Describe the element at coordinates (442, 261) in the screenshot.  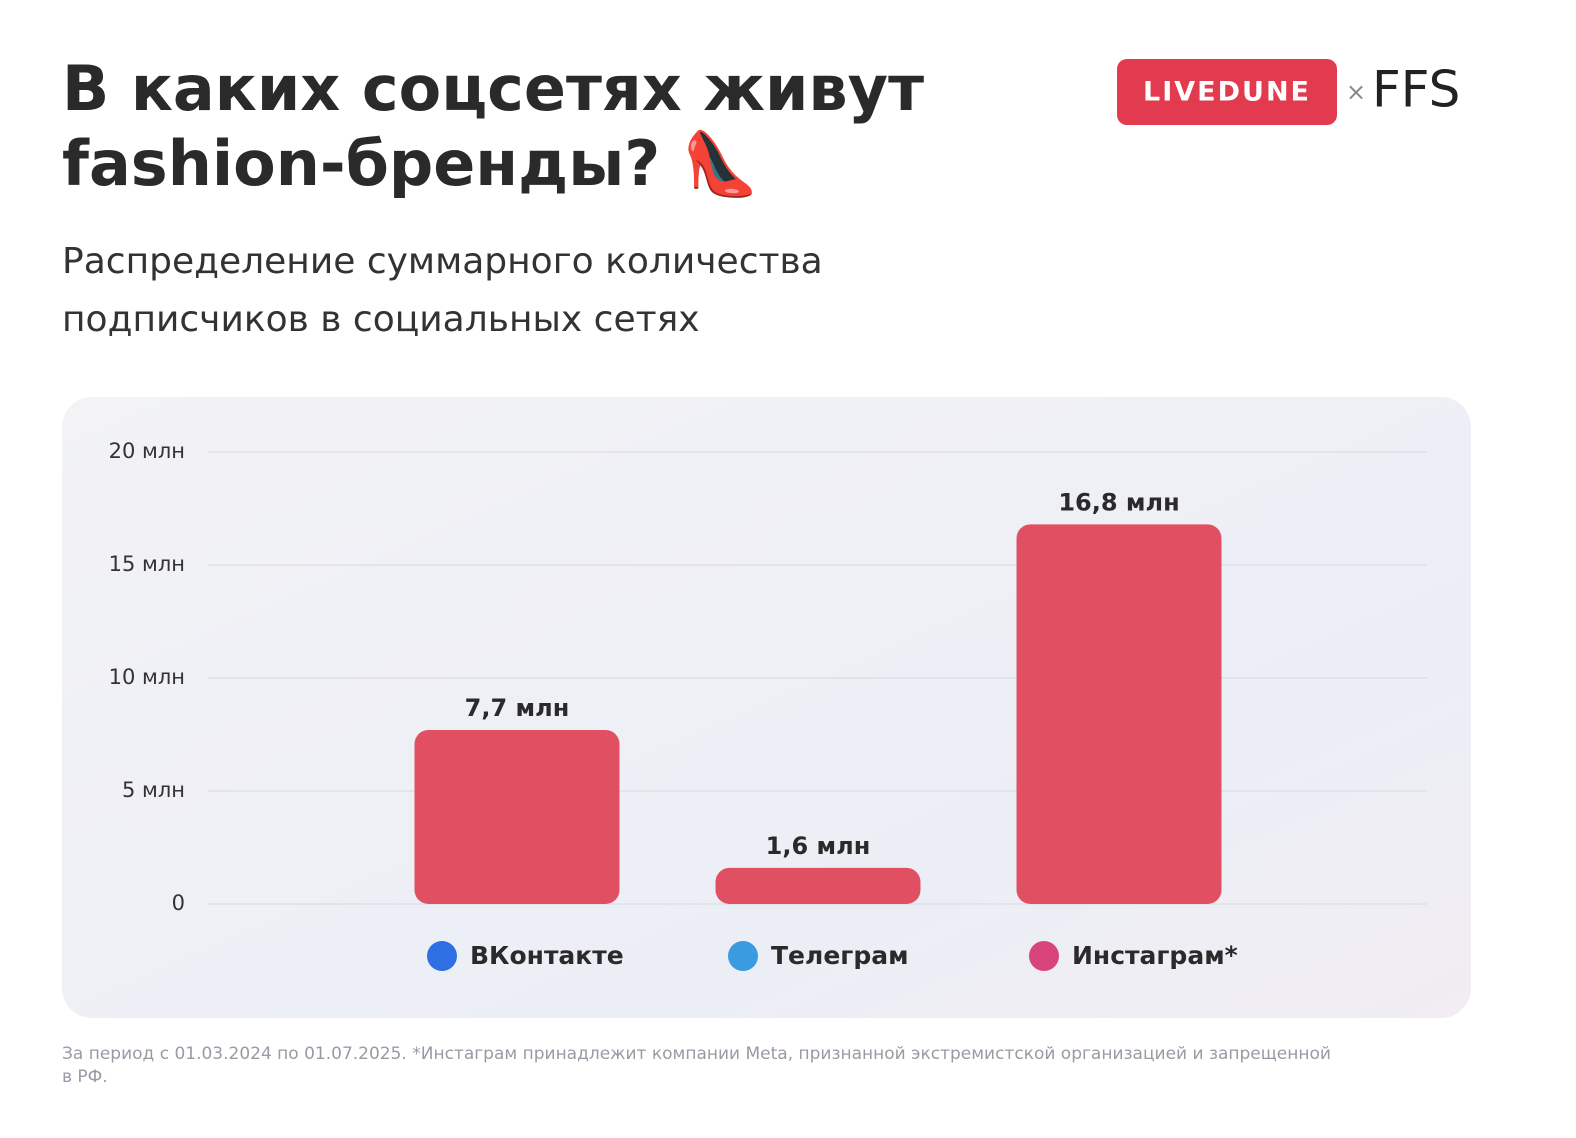
I see `subtitle: Распределение суммарного количества` at that location.